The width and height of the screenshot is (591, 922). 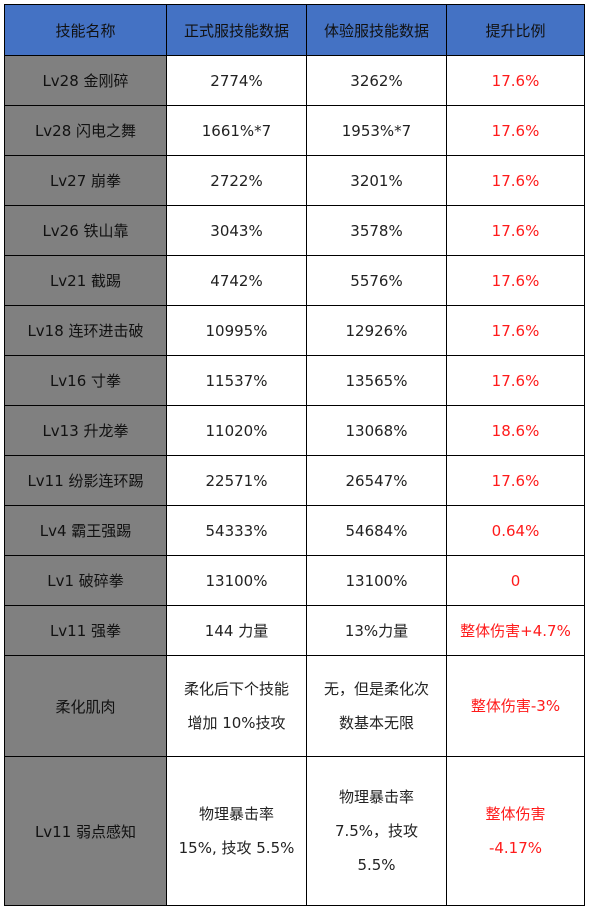 I want to click on test-value-cell: 3262%, so click(x=376, y=80).